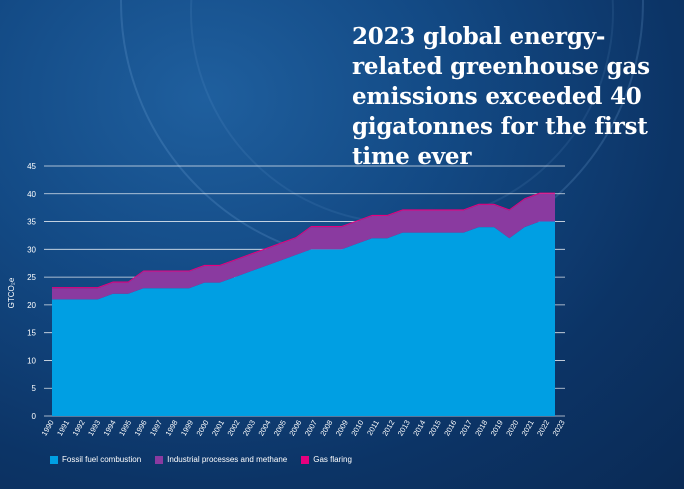 The height and width of the screenshot is (489, 684). Describe the element at coordinates (102, 459) in the screenshot. I see `legend-label: Fossil fuel combustion` at that location.